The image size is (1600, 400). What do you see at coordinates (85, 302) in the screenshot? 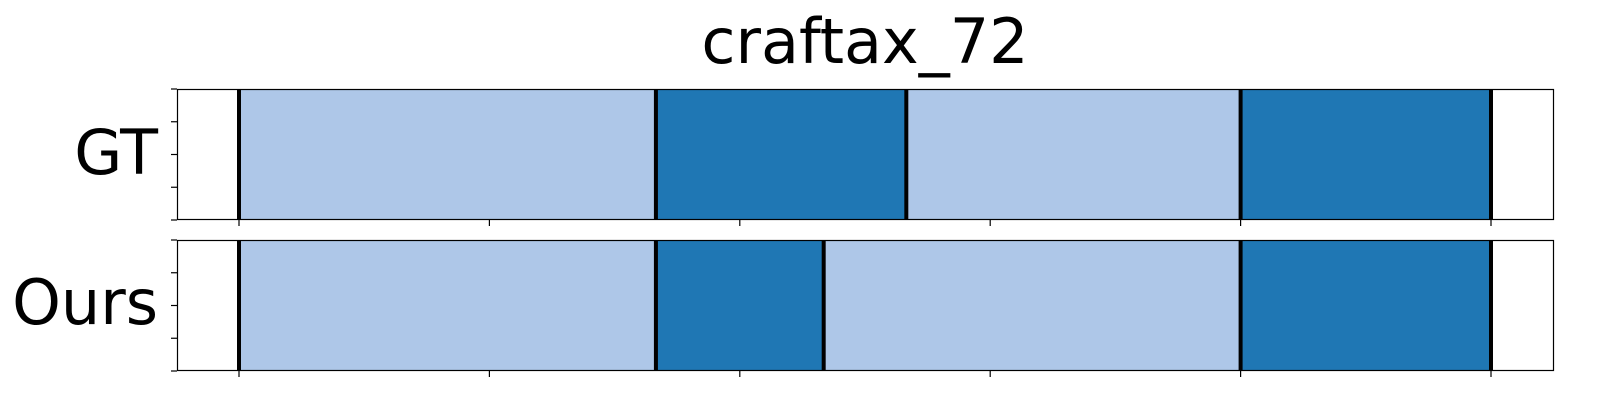
I see `row-label: Ours` at bounding box center [85, 302].